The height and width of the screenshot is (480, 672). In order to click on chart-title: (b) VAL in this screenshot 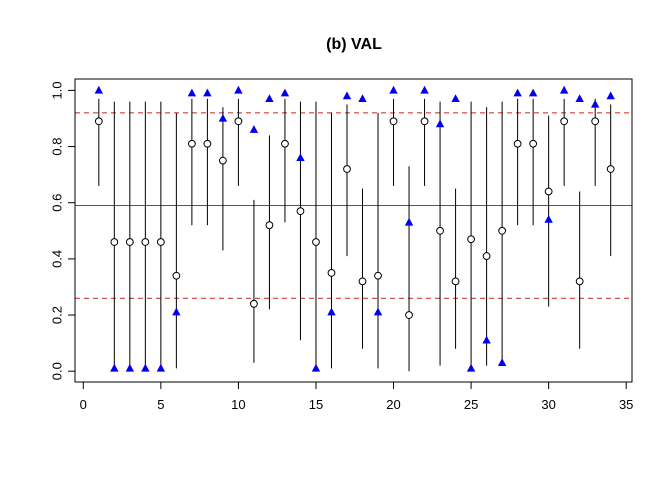, I will do `click(354, 44)`.